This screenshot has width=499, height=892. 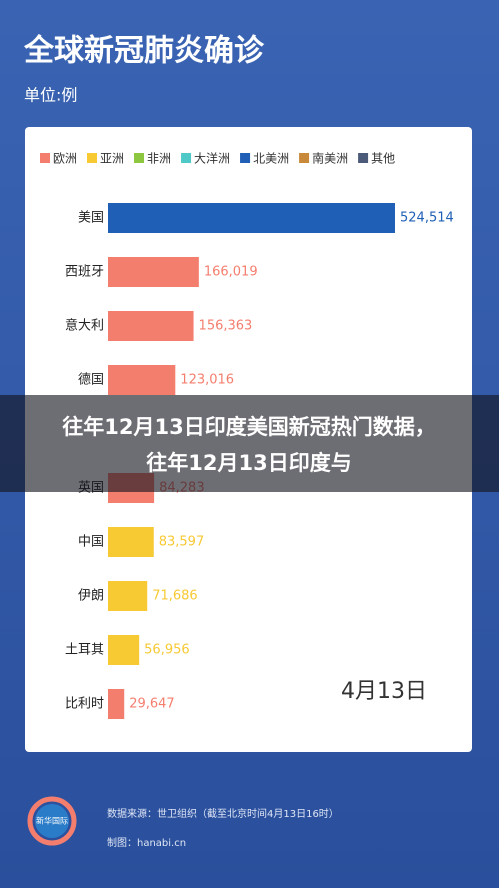 I want to click on legend-label: 其他, so click(x=383, y=159).